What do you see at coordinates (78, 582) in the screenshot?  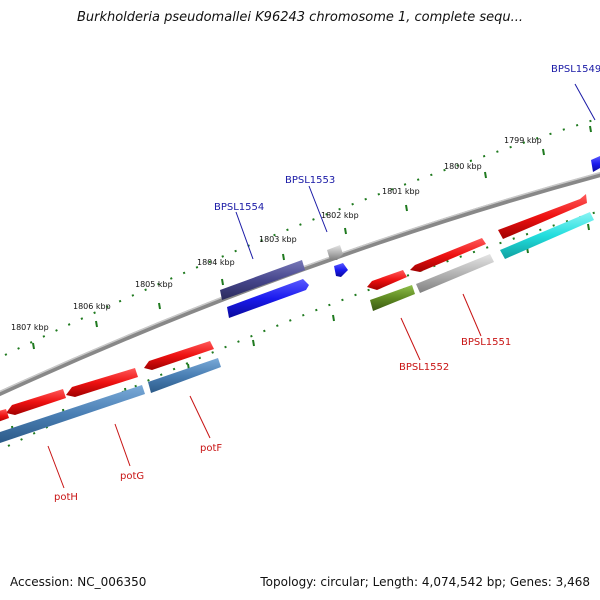 I see `accession-text: Accession: NC_006350` at bounding box center [78, 582].